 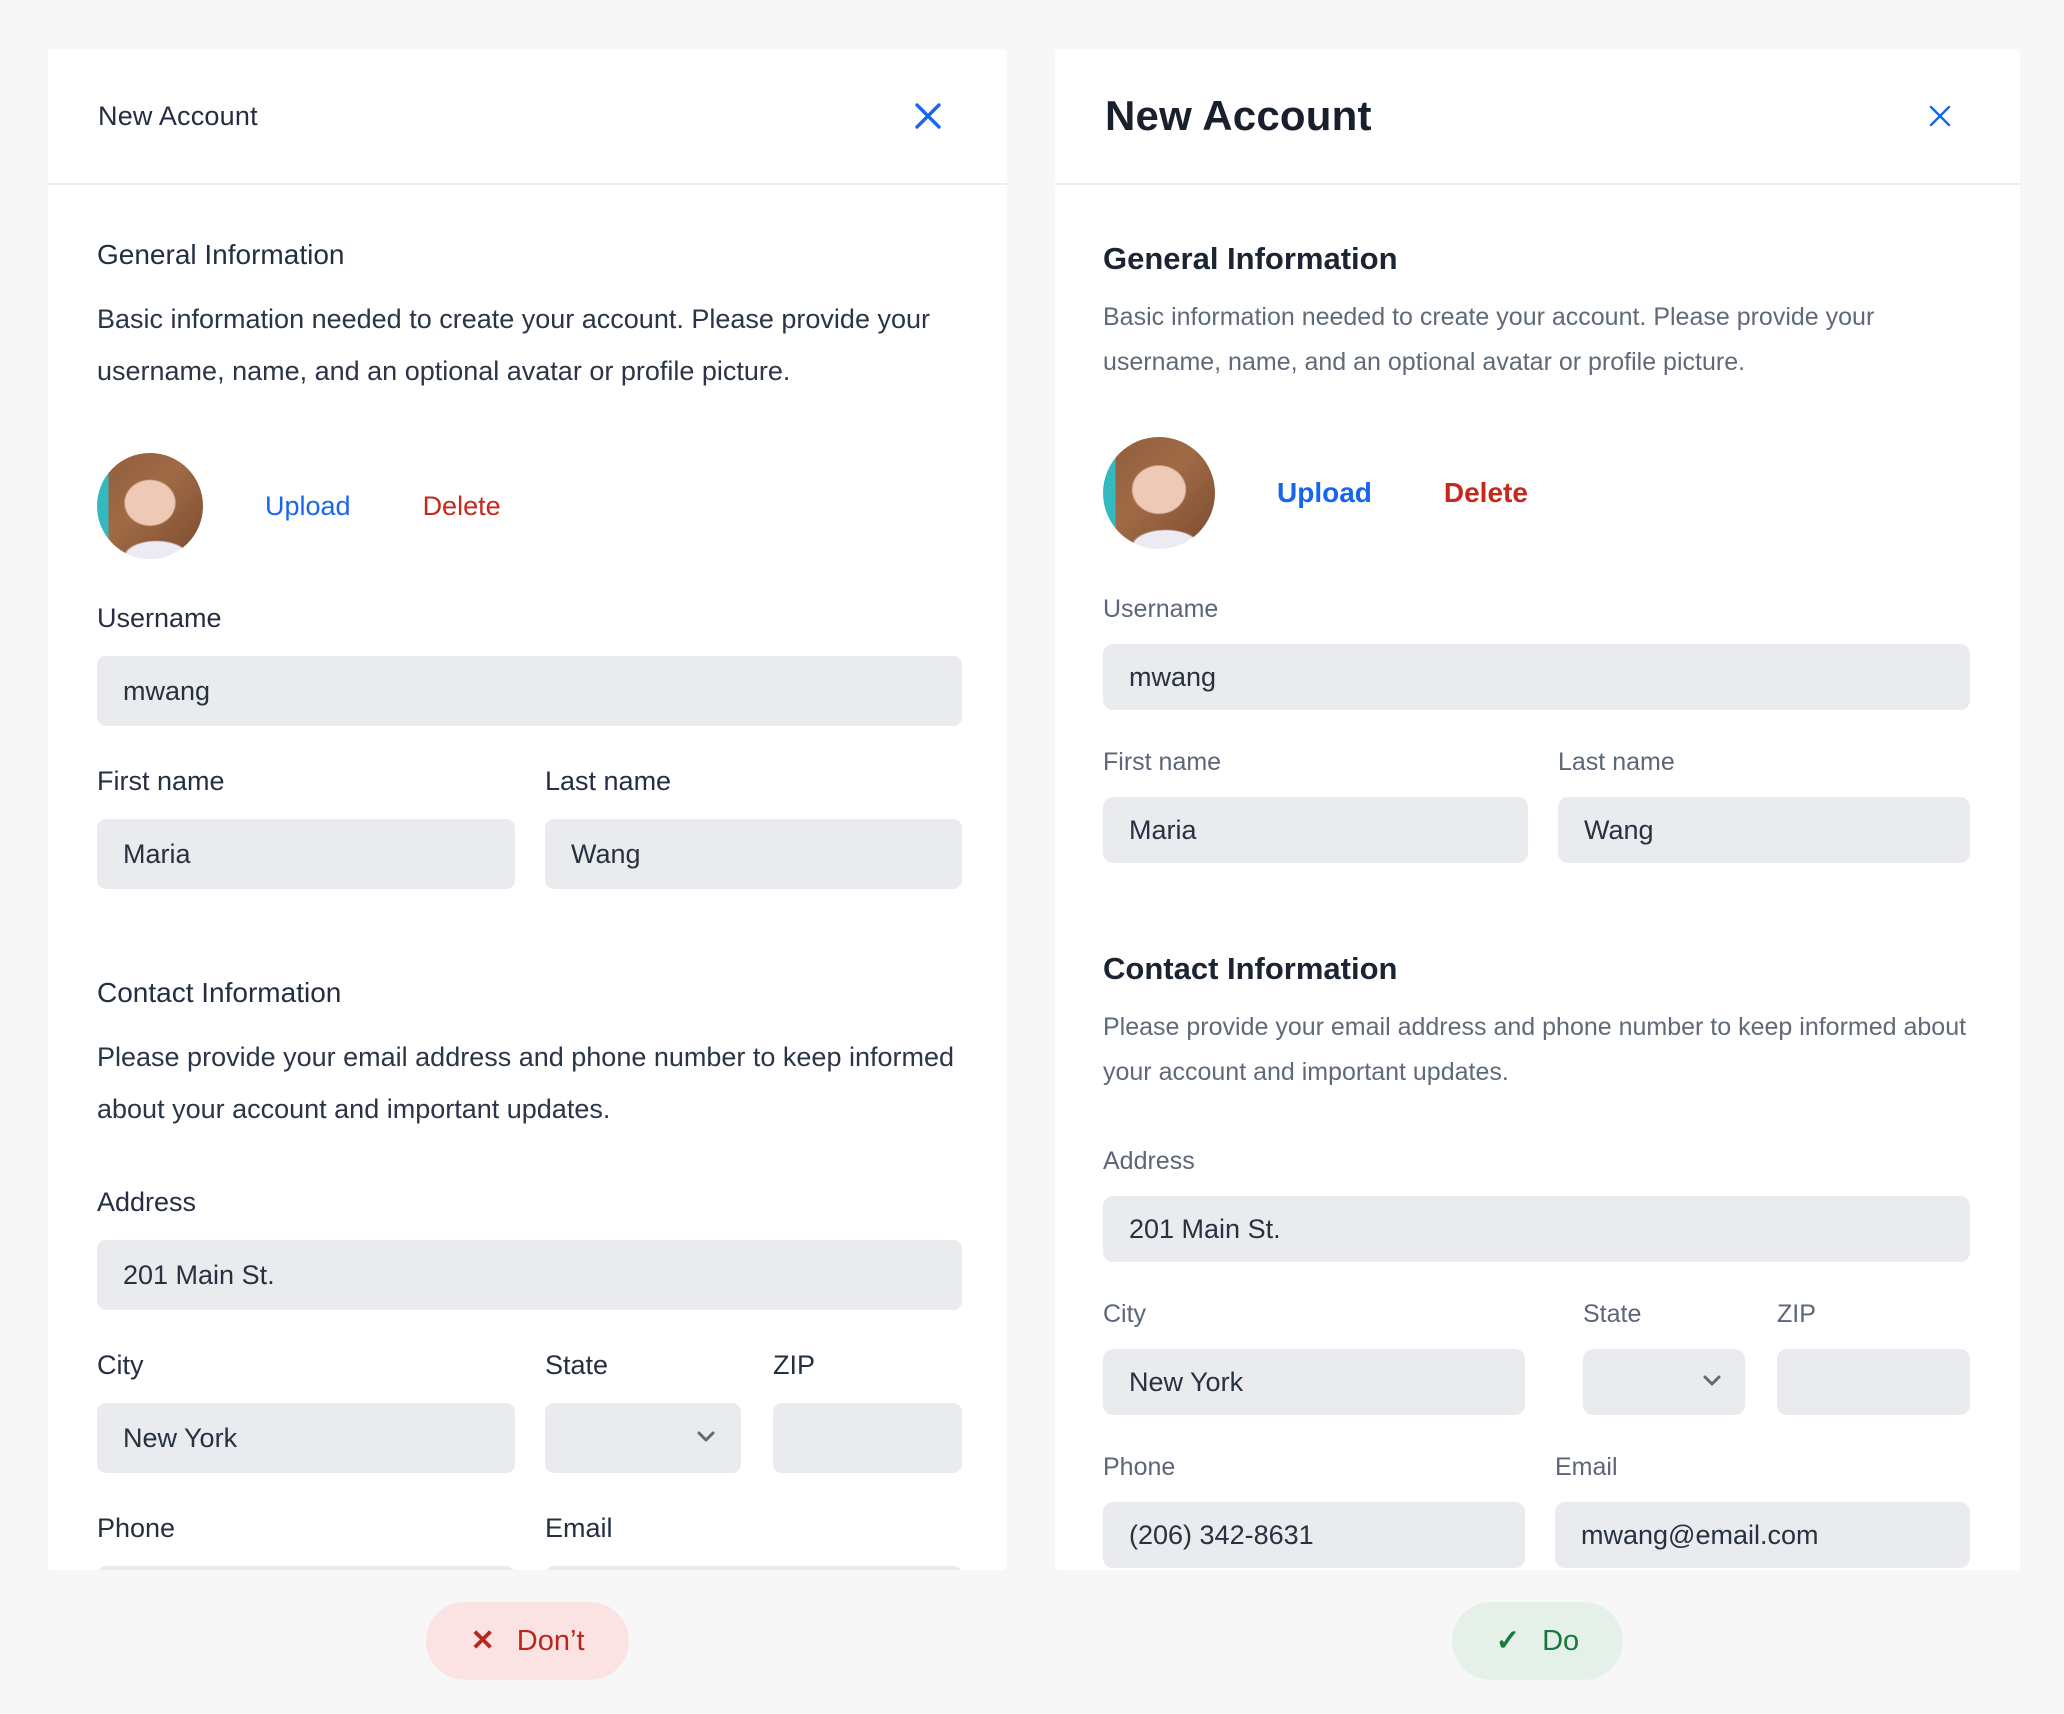 I want to click on do-badge: ✓ Do, so click(x=1537, y=1641).